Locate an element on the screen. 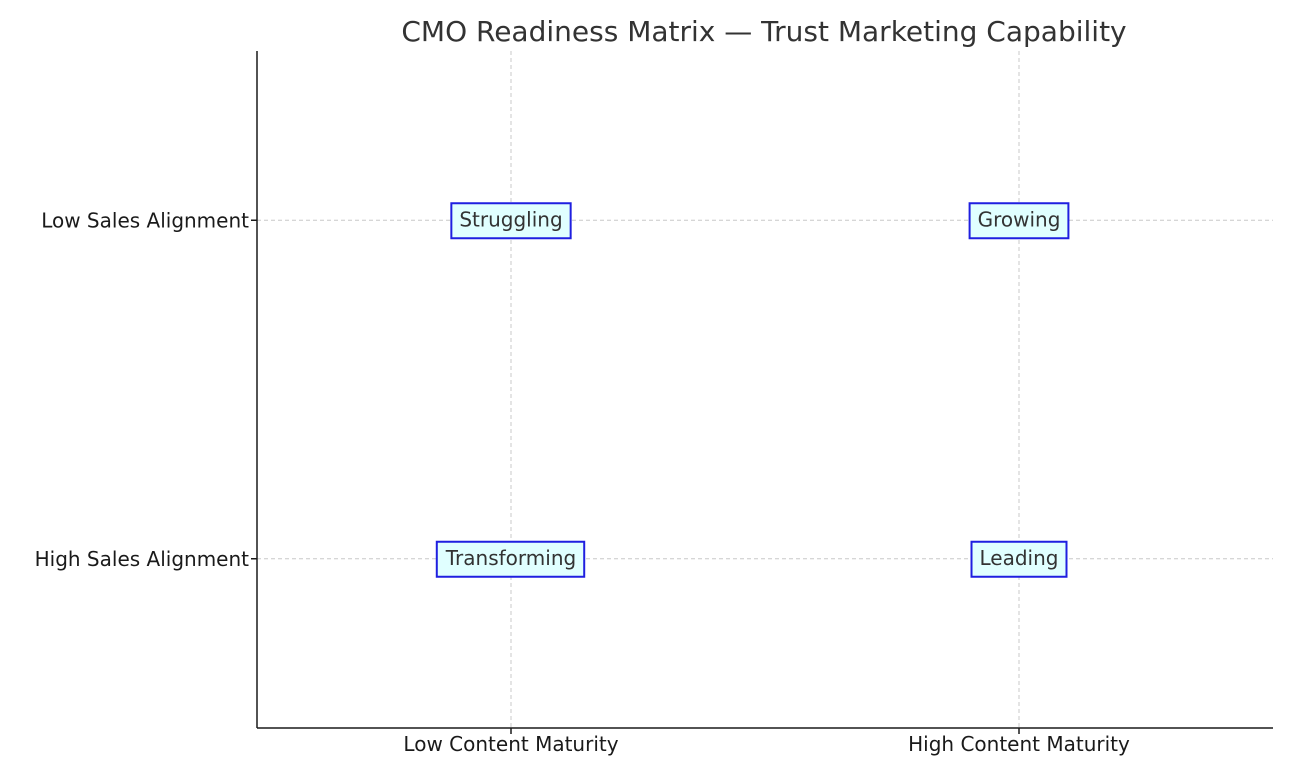 This screenshot has width=1292, height=775. y-tick-label: High Sales Alignment is located at coordinates (142, 559).